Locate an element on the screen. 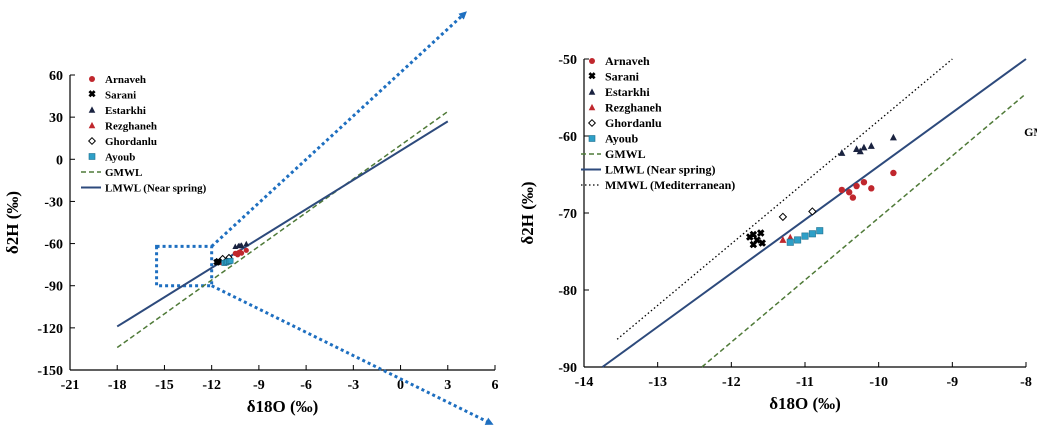 This screenshot has height=433, width=1037. zoom-box is located at coordinates (184, 266).